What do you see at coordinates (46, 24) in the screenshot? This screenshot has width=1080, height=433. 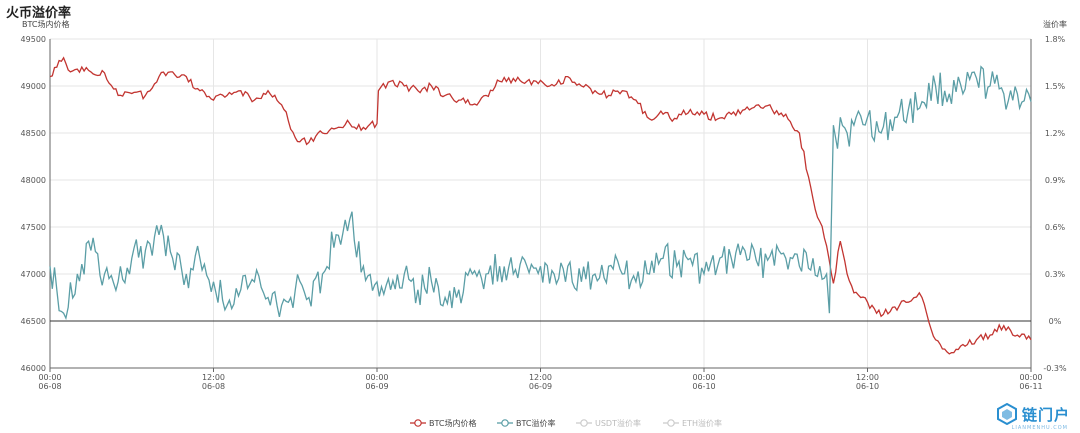 I see `y-left-axis-label: BTC场内价格` at bounding box center [46, 24].